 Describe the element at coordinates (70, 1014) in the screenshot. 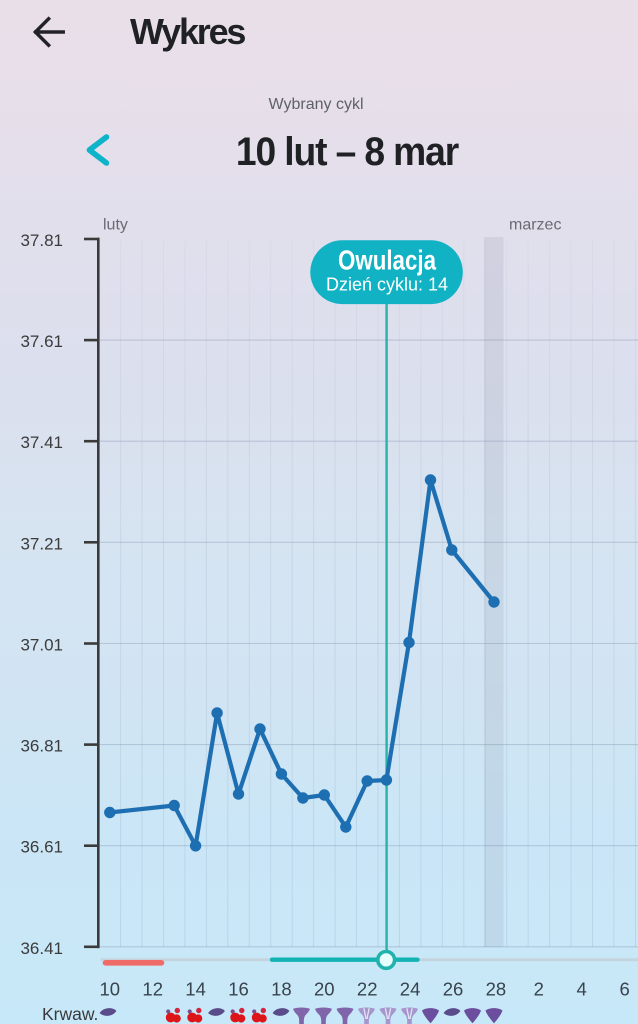

I see `svg-text: Krwaw.` at that location.